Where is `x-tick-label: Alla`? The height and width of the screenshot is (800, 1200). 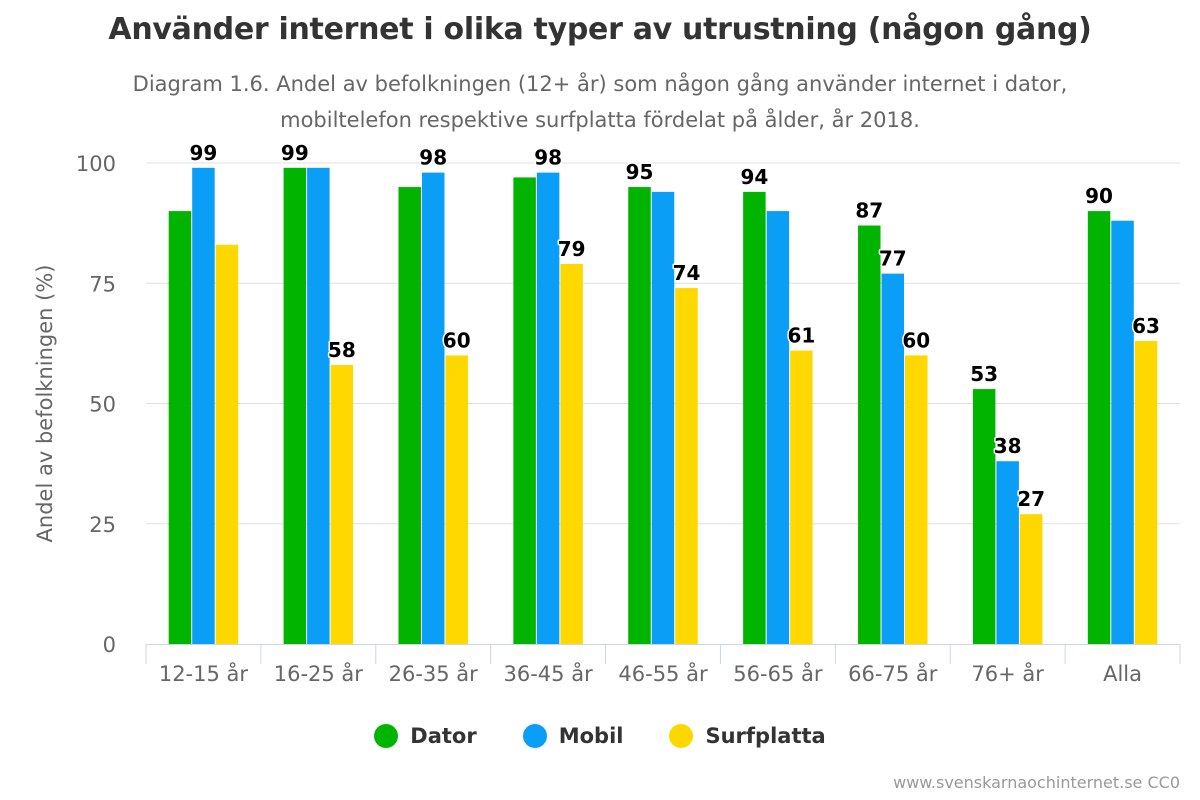
x-tick-label: Alla is located at coordinates (1122, 674).